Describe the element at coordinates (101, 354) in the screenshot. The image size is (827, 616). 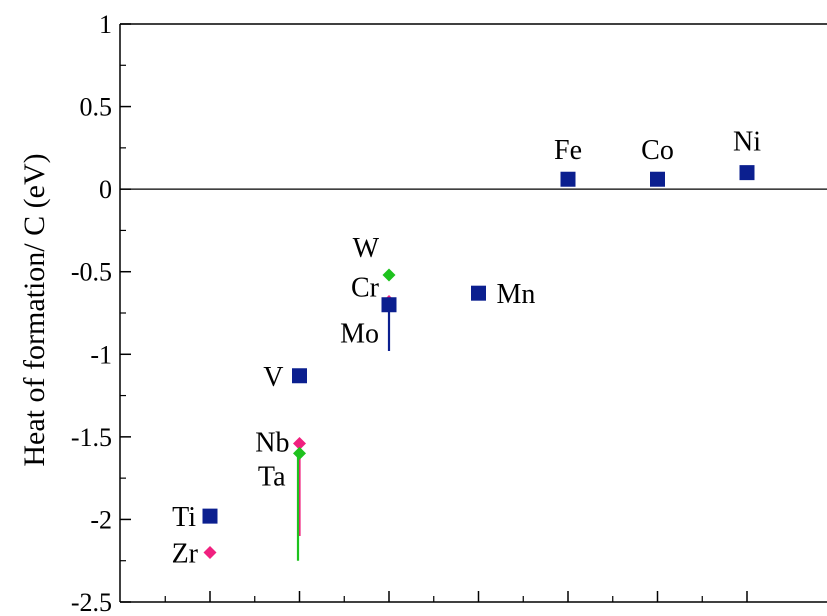
I see `y-tick-label: -1` at that location.